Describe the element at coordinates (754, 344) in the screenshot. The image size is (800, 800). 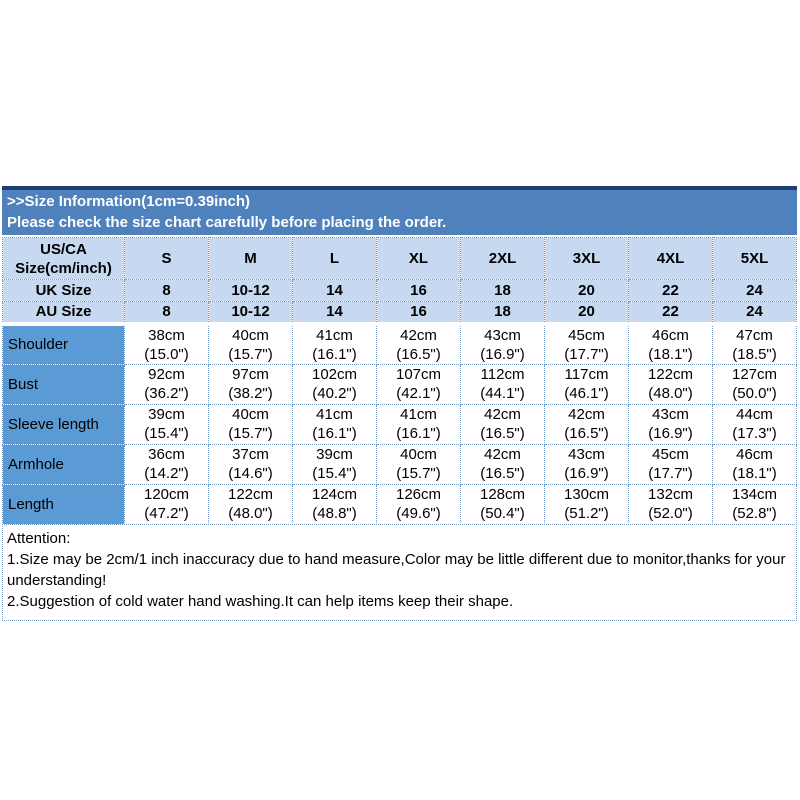
I see `shoulder-cell: 47cm (18.5")` at that location.